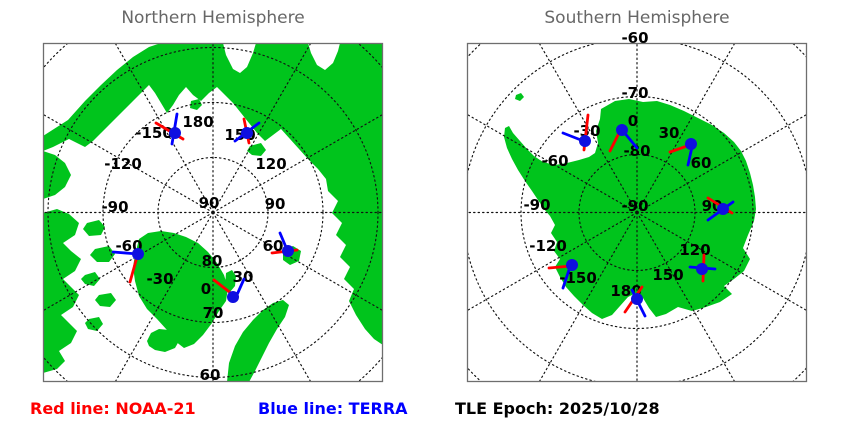 The width and height of the screenshot is (850, 425). I want to click on legend-tle-epoch: TLE Epoch: 2025/10/28, so click(557, 408).